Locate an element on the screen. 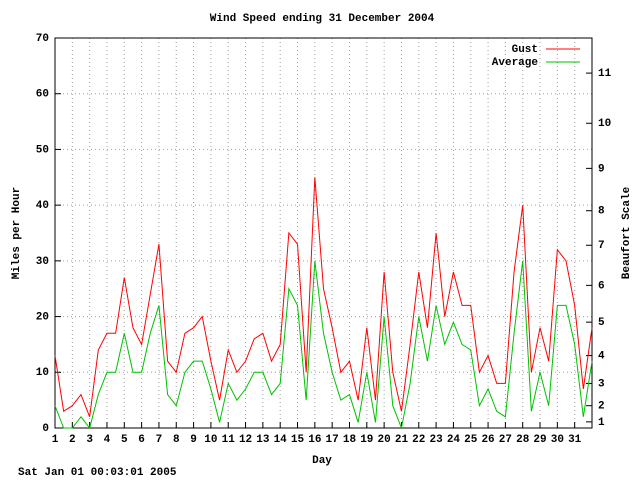 This screenshot has width=640, height=480. y2-tick-label: 4 is located at coordinates (601, 356).